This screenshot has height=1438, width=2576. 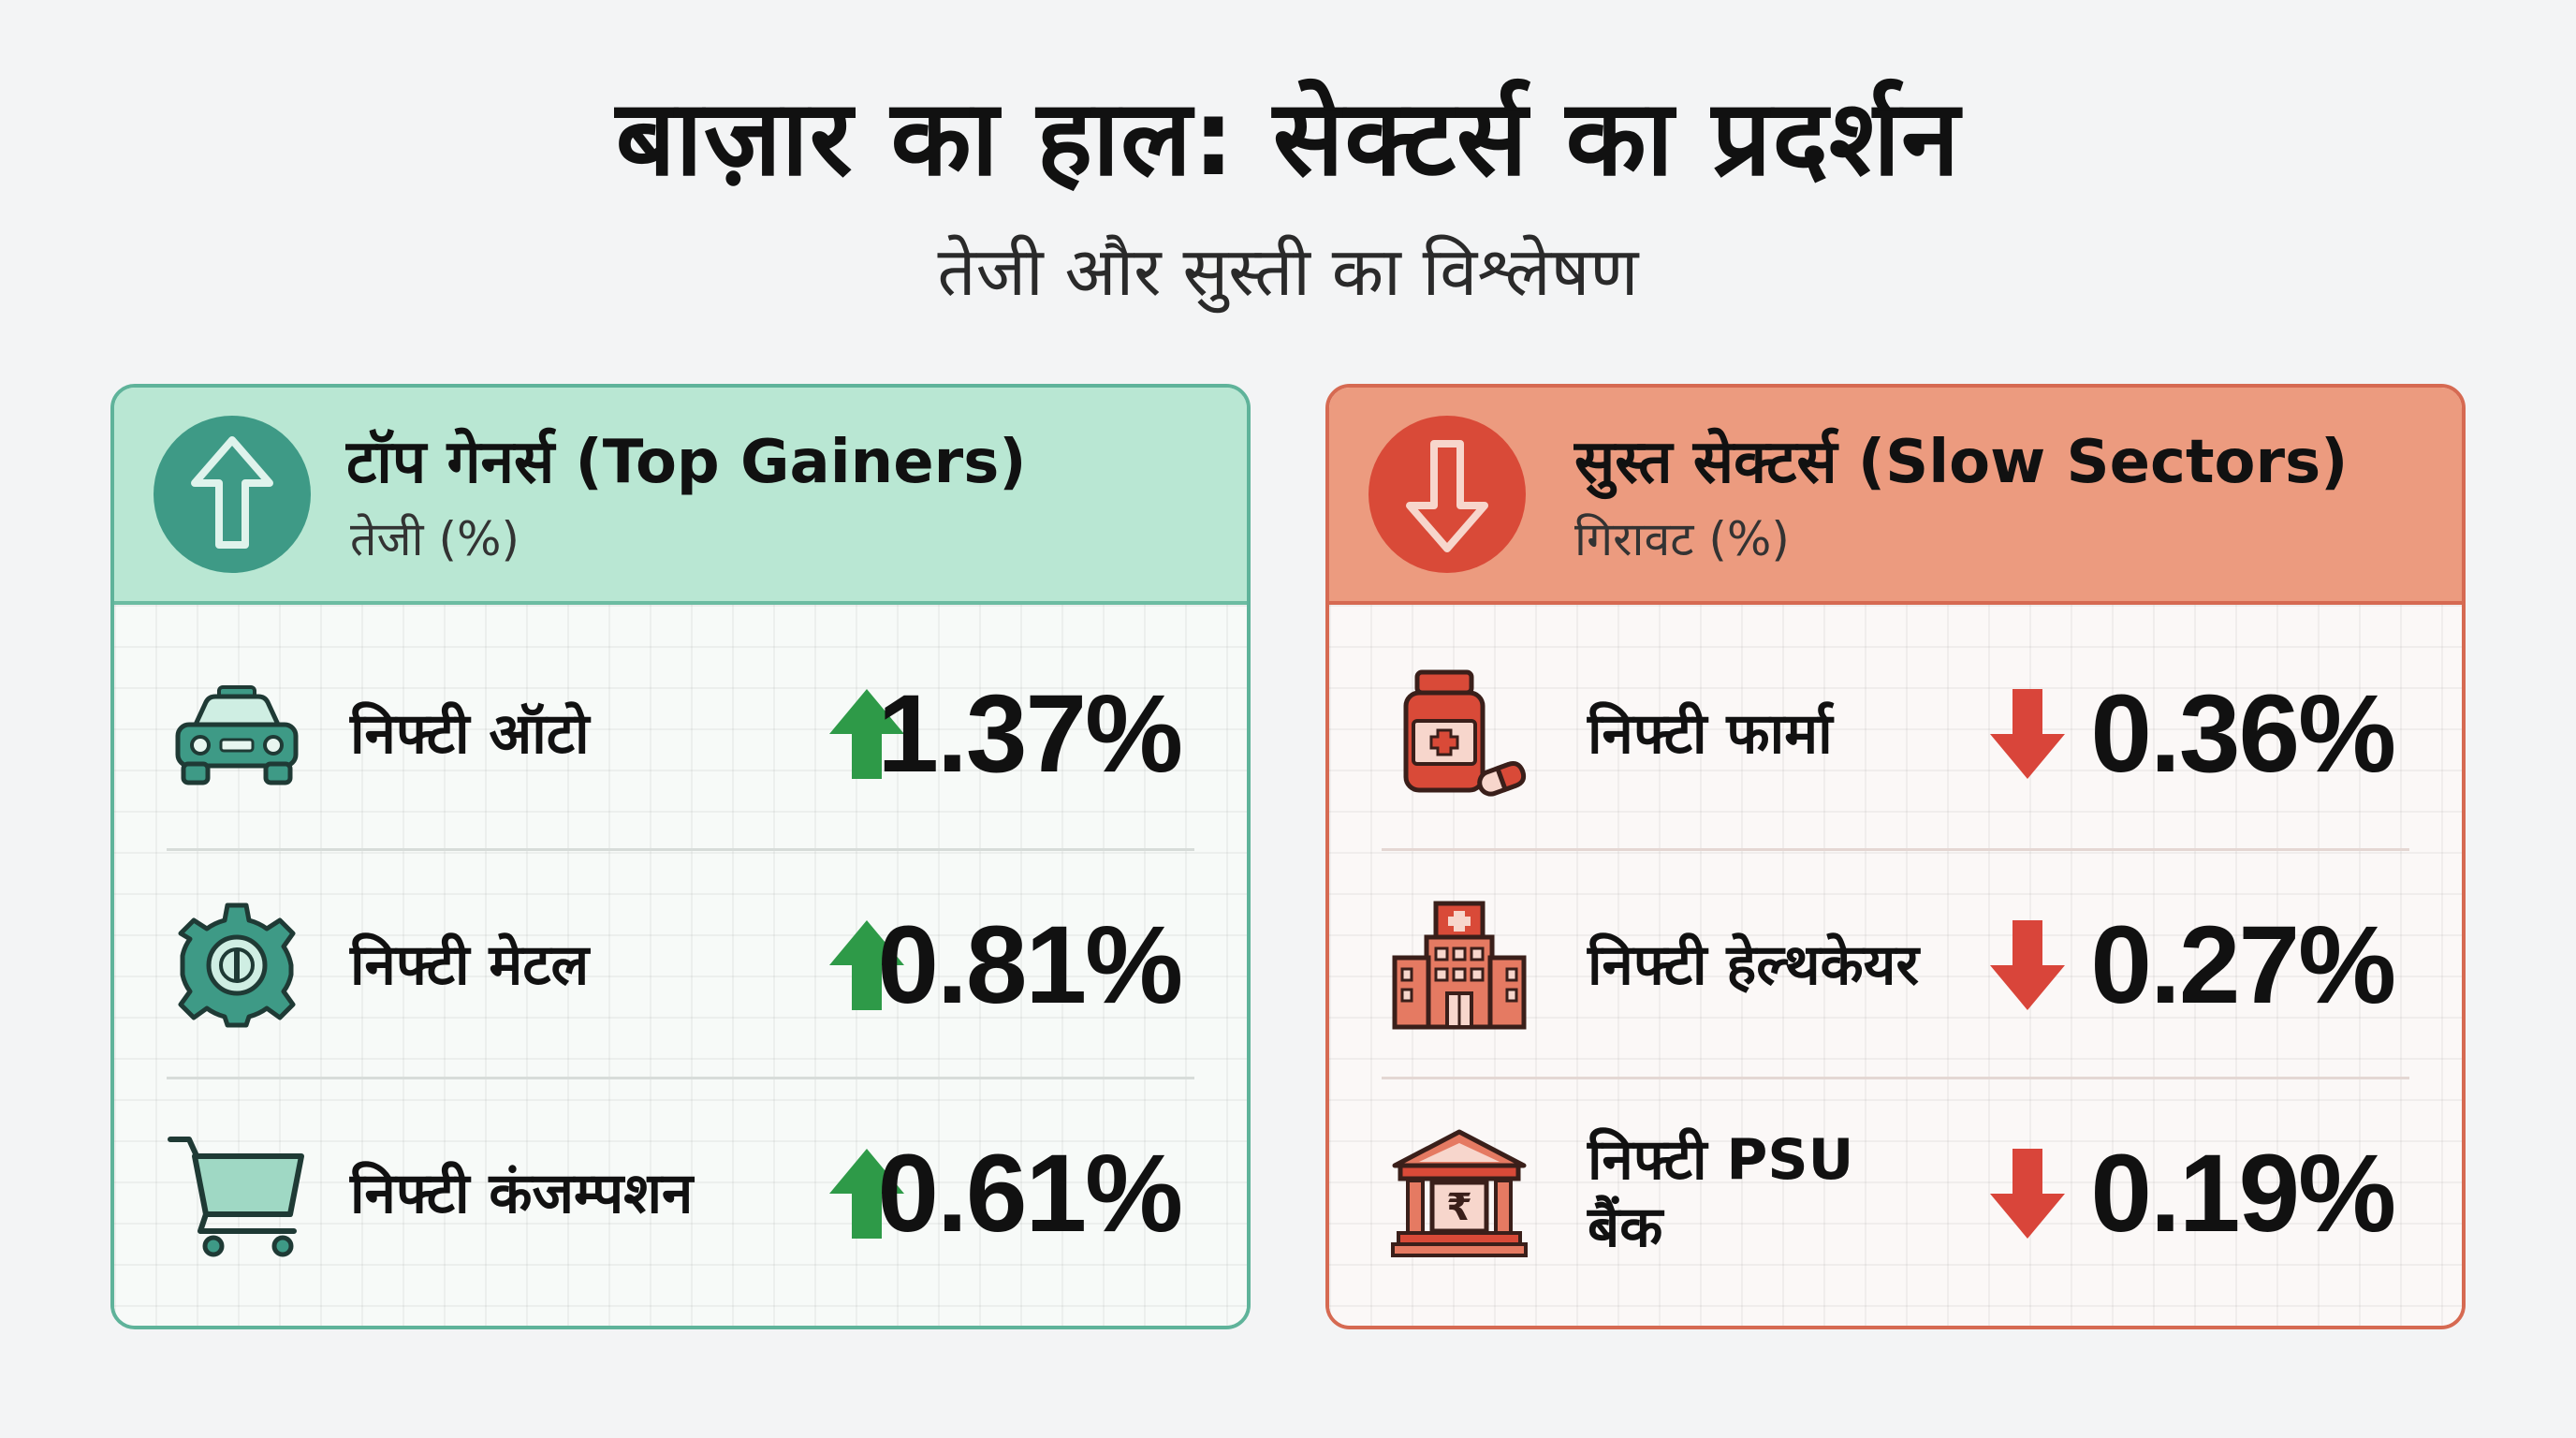 What do you see at coordinates (687, 462) in the screenshot?
I see `gainers-title: टॉप गेनर्स (Top Gainers)` at bounding box center [687, 462].